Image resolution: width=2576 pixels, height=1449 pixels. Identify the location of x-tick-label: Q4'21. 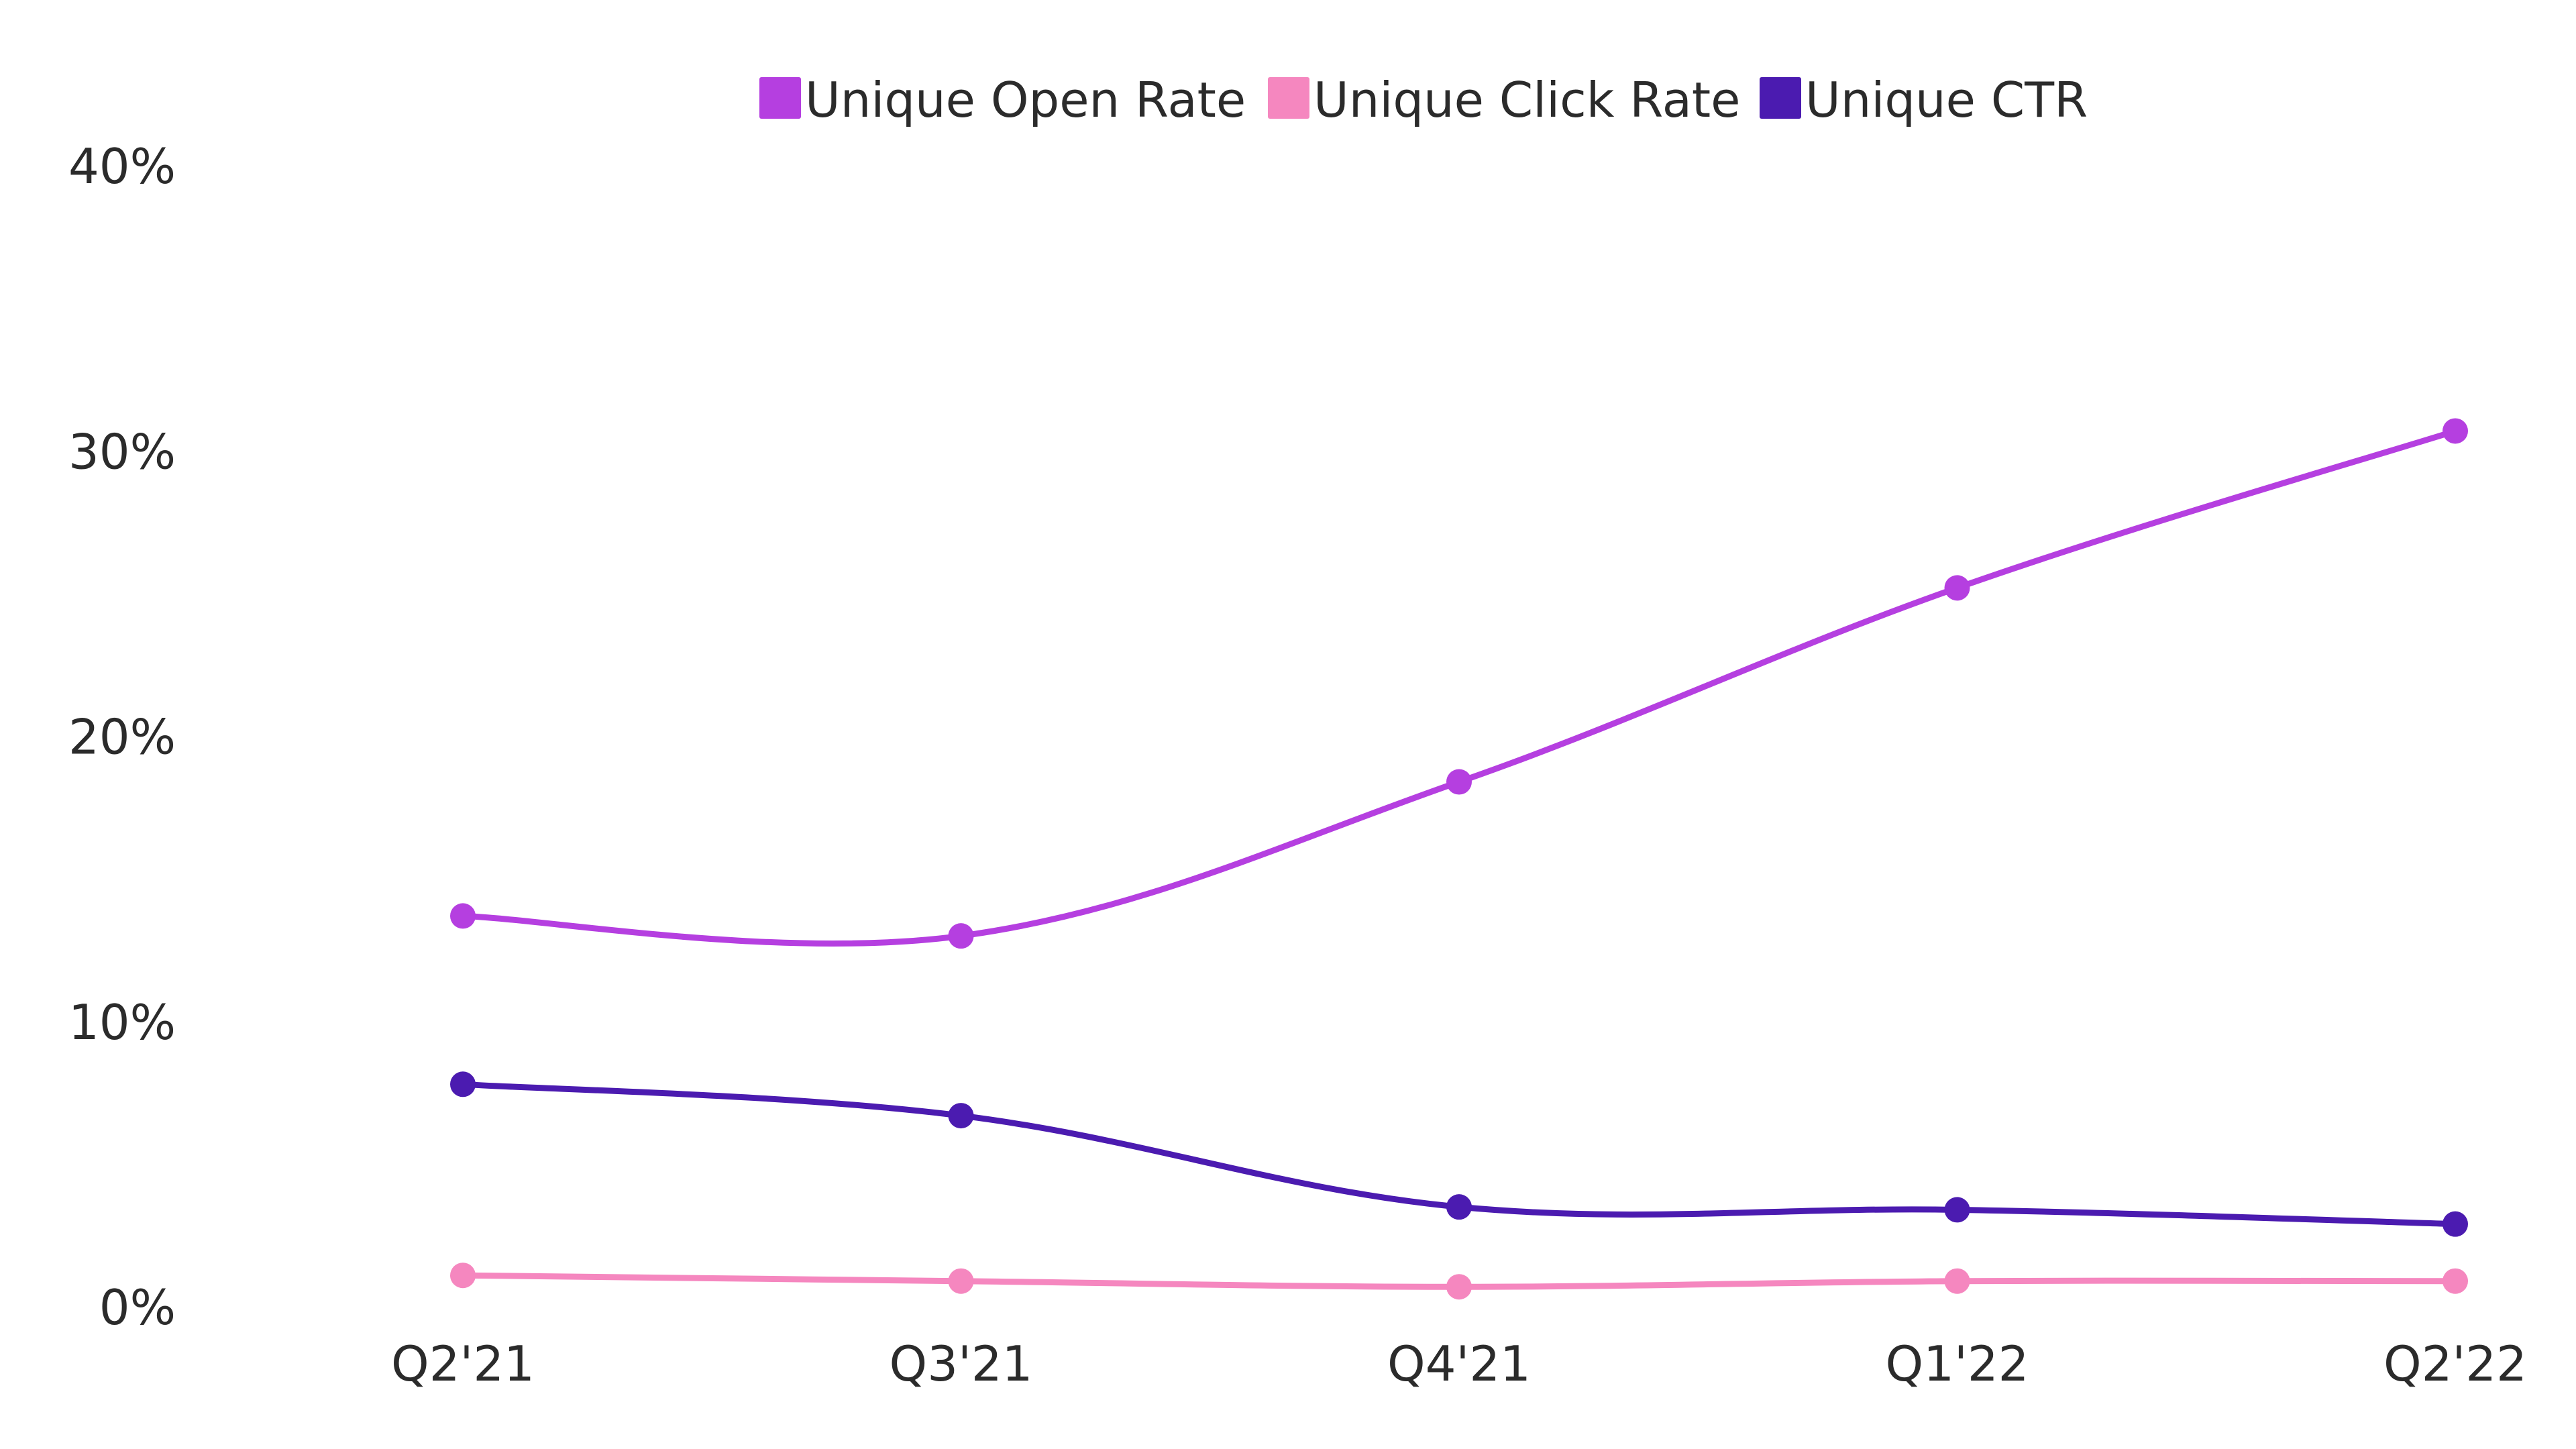
(1459, 1364).